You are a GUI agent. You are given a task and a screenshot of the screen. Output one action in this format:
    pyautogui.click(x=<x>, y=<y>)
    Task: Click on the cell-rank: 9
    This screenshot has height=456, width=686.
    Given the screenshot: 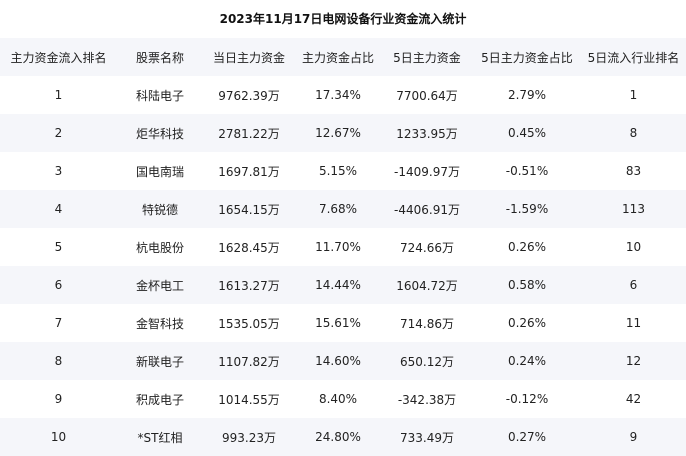 What is the action you would take?
    pyautogui.click(x=58, y=399)
    